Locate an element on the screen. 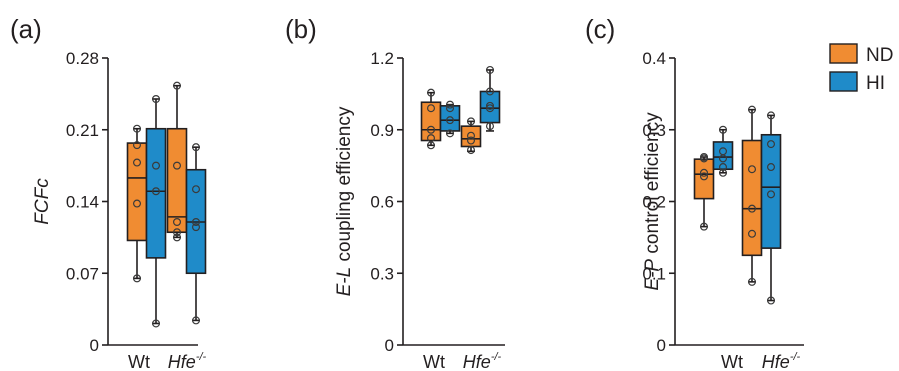 The image size is (899, 371). legend-swatch-nd is located at coordinates (843, 53).